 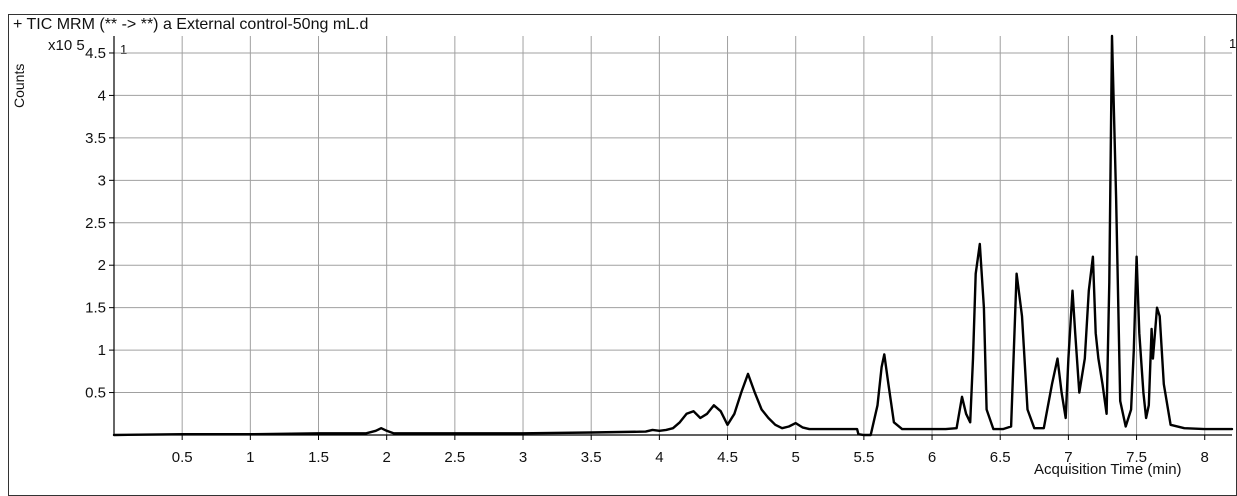 What do you see at coordinates (95, 393) in the screenshot?
I see `y-tick-label: 0.5` at bounding box center [95, 393].